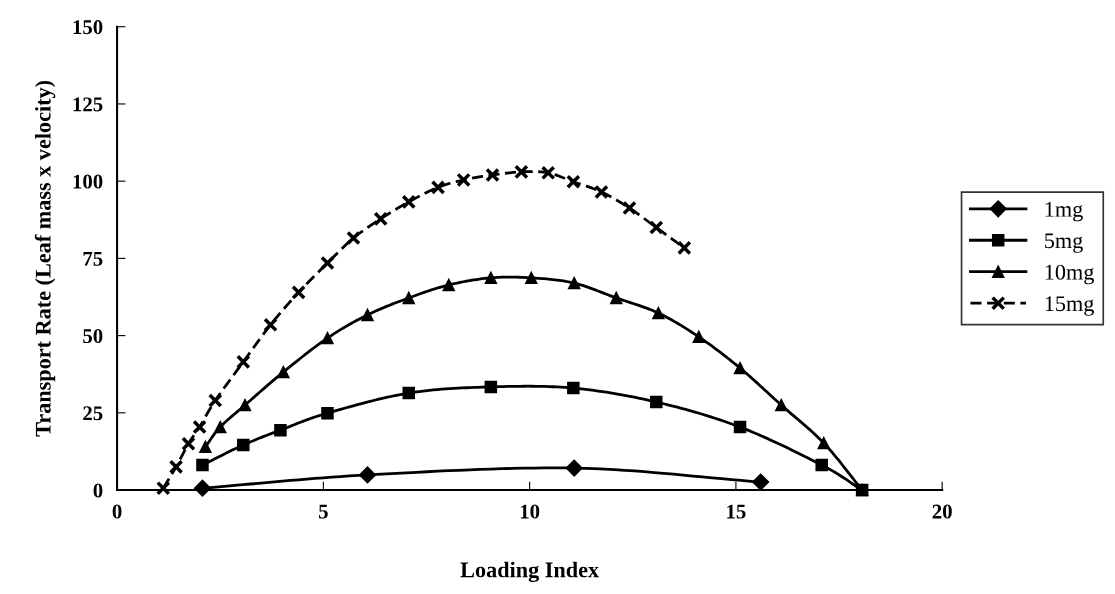 This screenshot has width=1115, height=594. What do you see at coordinates (88, 181) in the screenshot?
I see `y-tick-label: 100` at bounding box center [88, 181].